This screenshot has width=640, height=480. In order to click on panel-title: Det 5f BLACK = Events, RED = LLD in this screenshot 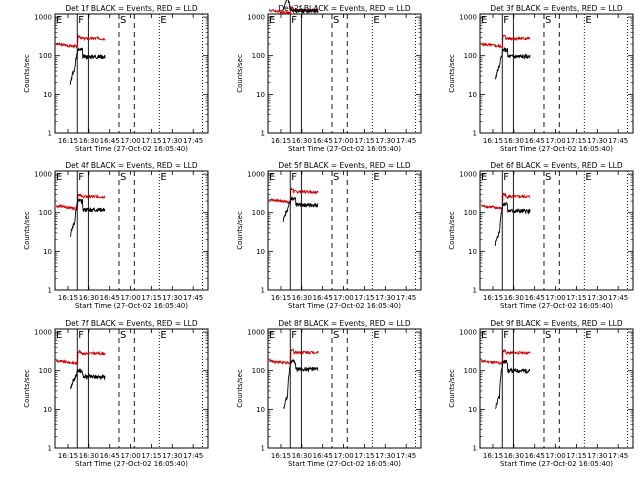, I will do `click(344, 165)`.